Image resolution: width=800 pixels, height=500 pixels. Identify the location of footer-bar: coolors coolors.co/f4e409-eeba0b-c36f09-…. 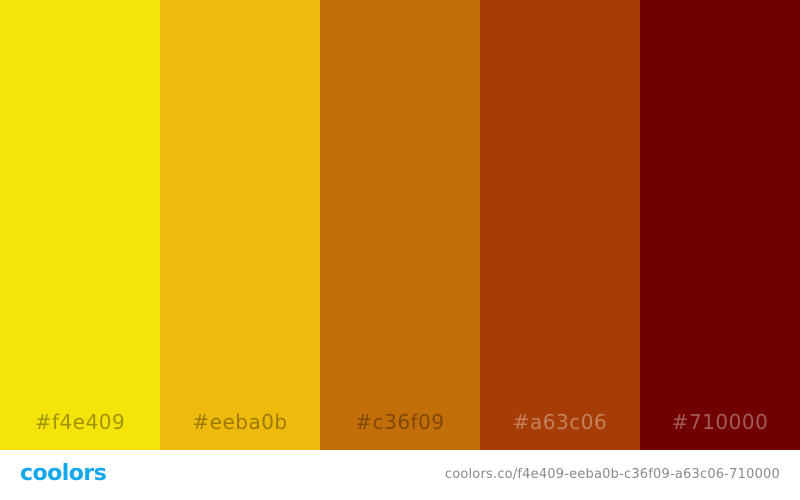
(400, 475).